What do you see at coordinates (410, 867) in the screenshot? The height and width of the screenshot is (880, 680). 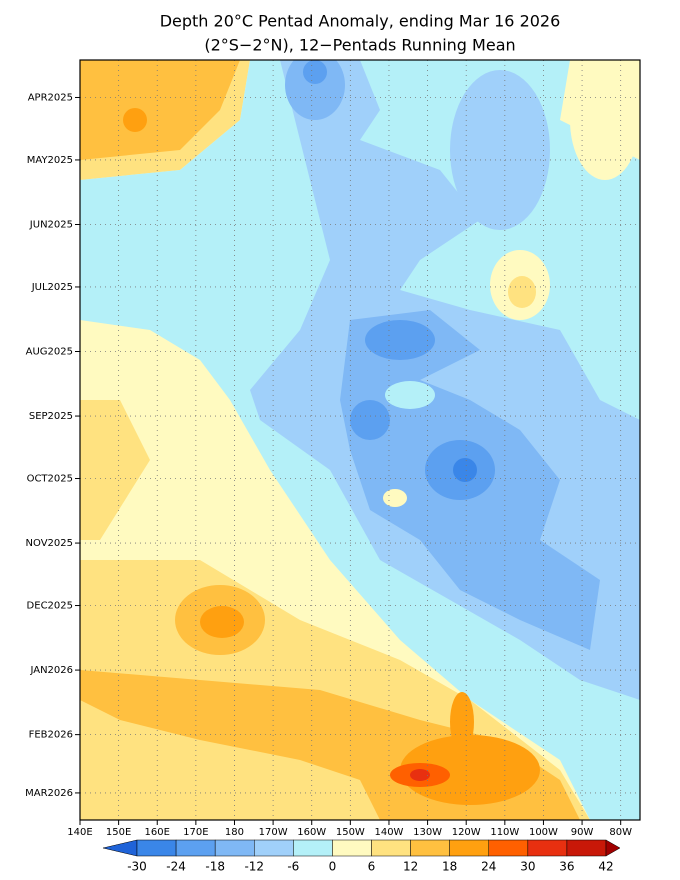 I see `colorbar-label: 12` at bounding box center [410, 867].